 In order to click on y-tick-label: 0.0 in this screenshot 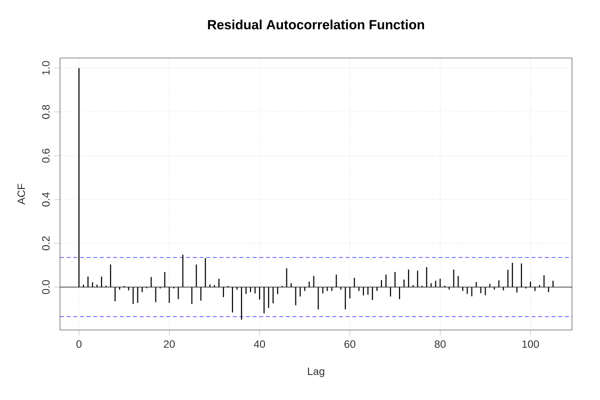, I will do `click(46, 287)`.